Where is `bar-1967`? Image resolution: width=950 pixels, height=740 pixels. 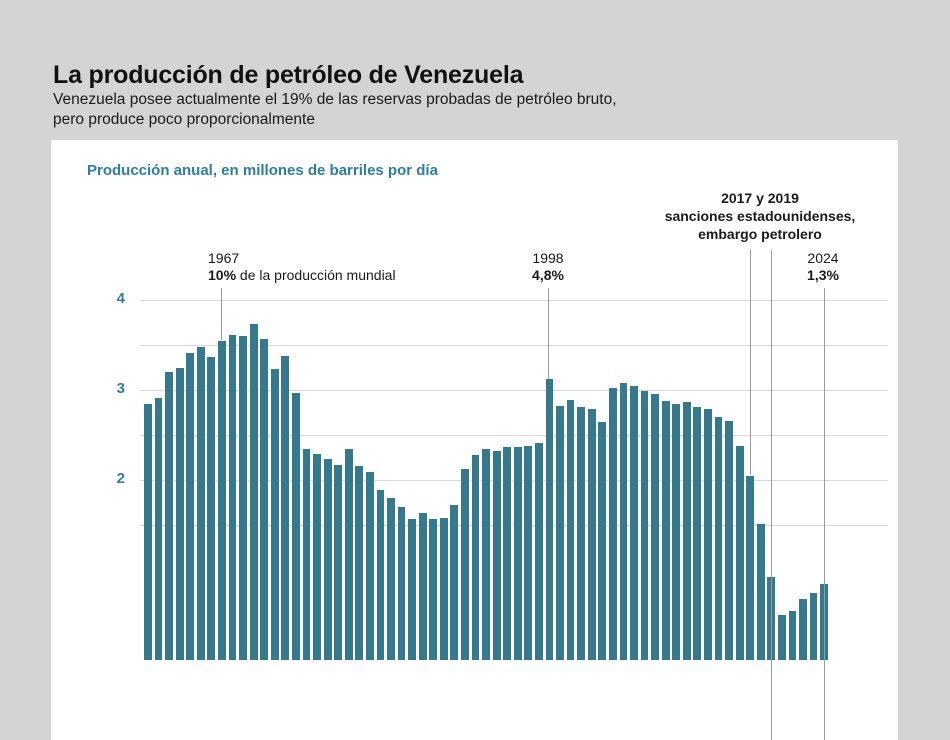
bar-1967 is located at coordinates (222, 500).